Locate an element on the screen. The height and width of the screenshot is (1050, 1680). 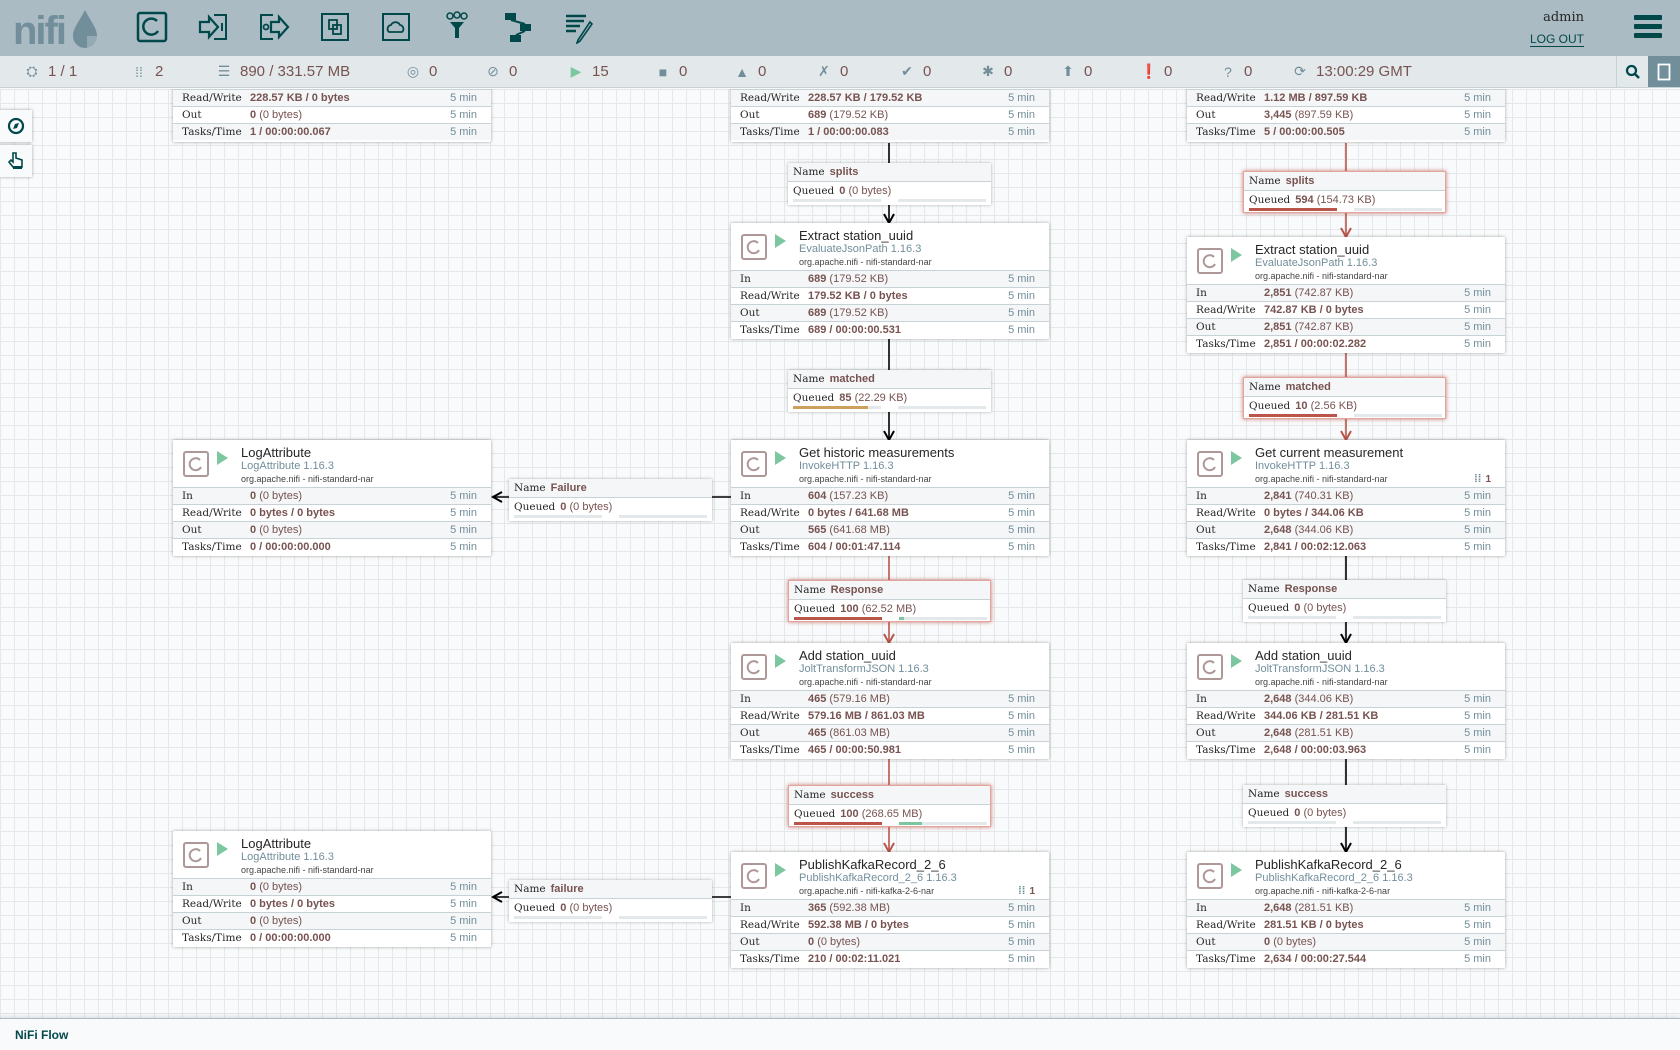
stat-row-read-write: Read/Write 0 bytes / 641.68 MB 5 min is located at coordinates (890, 512).